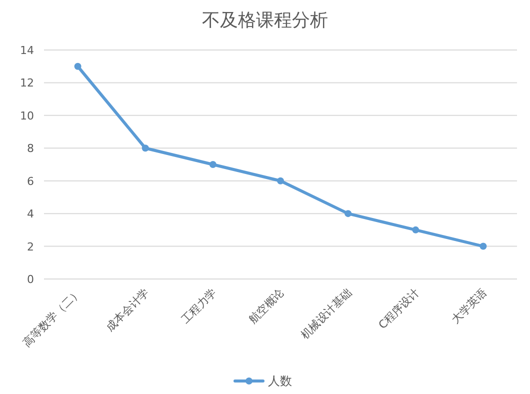 The image size is (530, 394). I want to click on y-tick-label: 12, so click(27, 83).